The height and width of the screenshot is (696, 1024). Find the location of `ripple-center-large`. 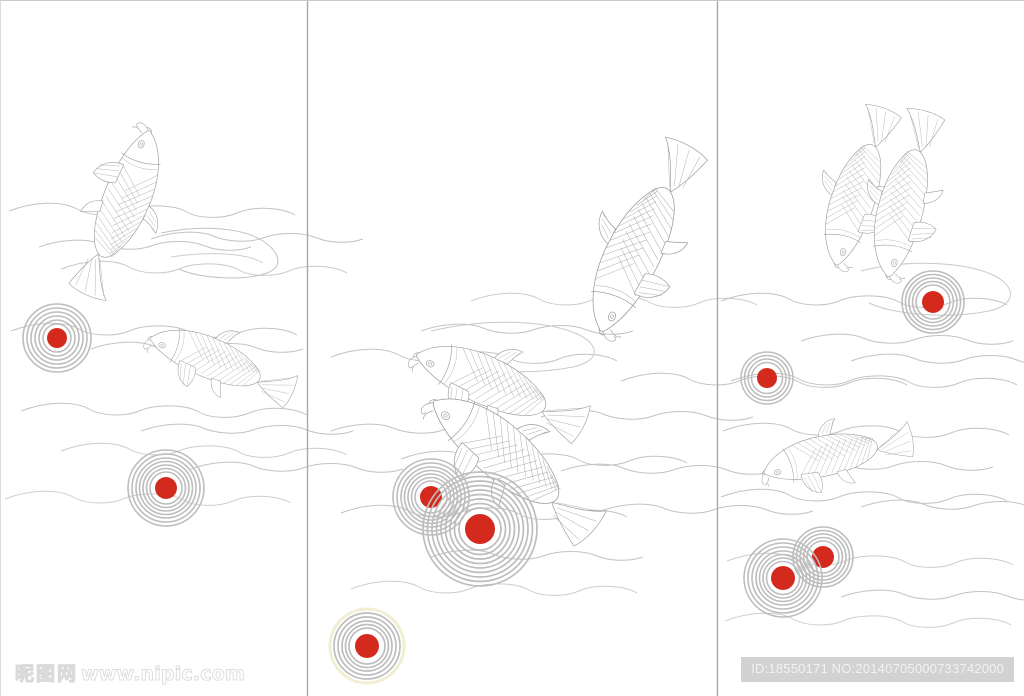

ripple-center-large is located at coordinates (480, 529).